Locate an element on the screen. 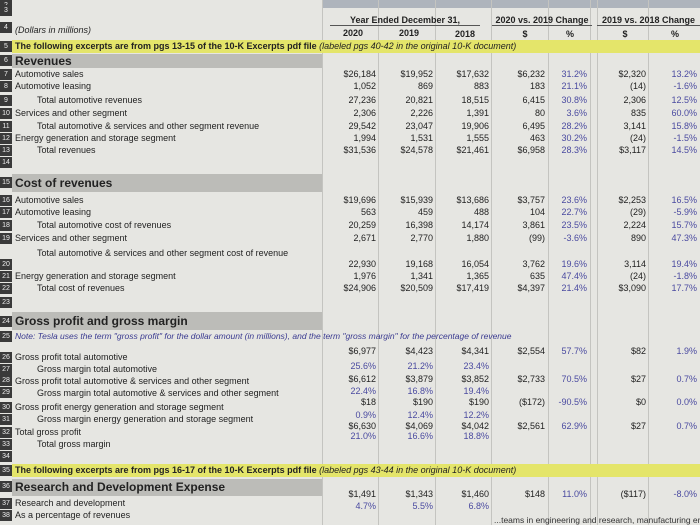 The height and width of the screenshot is (525, 700). cell: $17,419 is located at coordinates (472, 288).